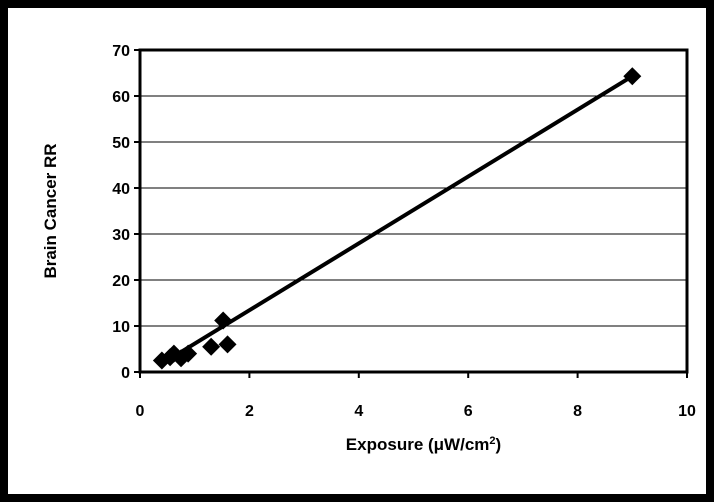 The width and height of the screenshot is (714, 502). I want to click on y-axis-title: Brain Cancer RR, so click(50, 210).